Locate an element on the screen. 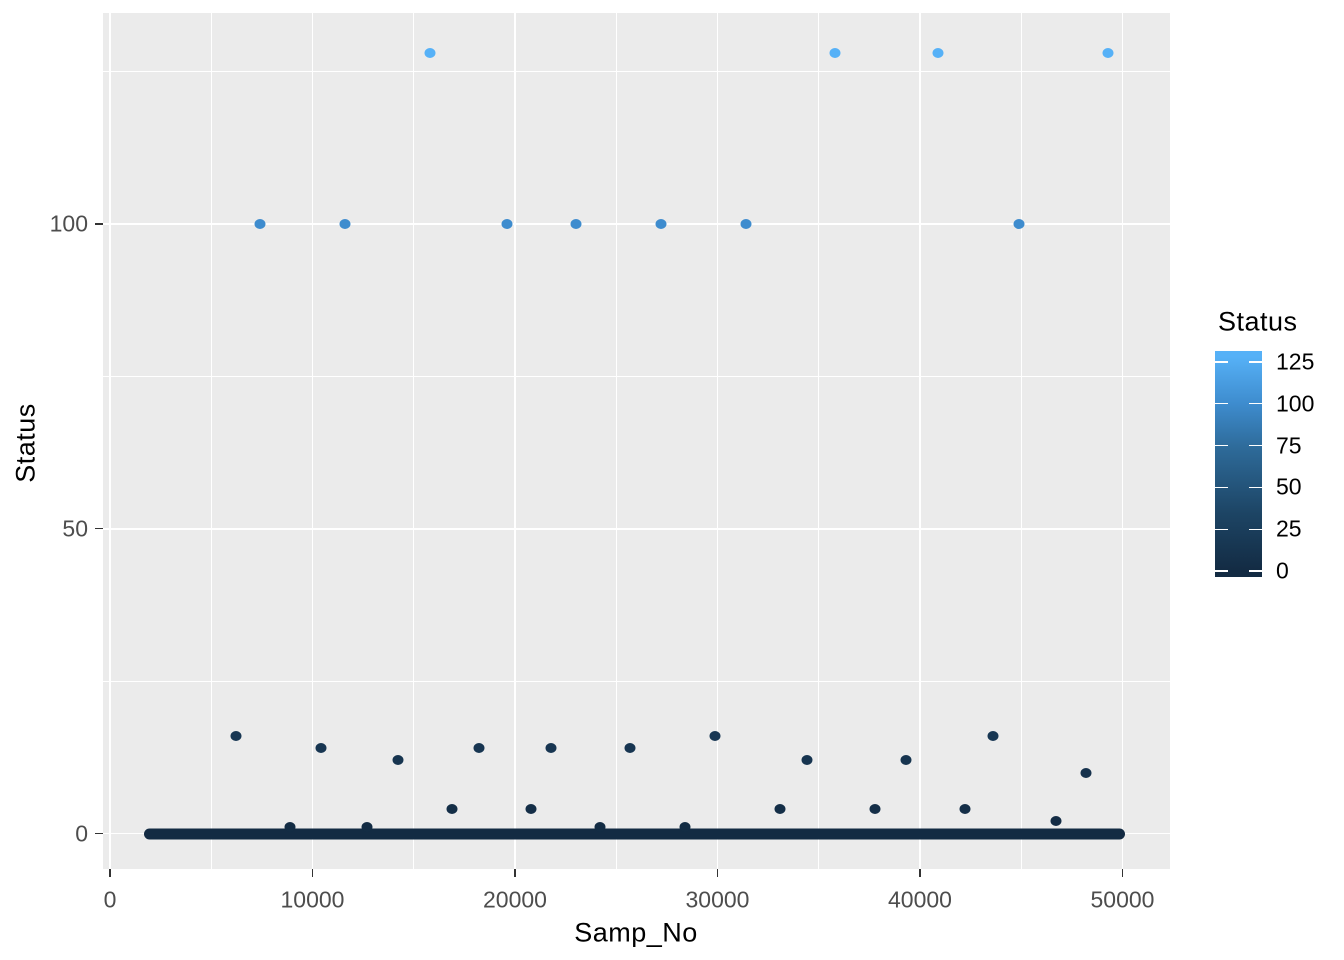 This screenshot has height=960, width=1344. x-tick-label: 20000 is located at coordinates (515, 899).